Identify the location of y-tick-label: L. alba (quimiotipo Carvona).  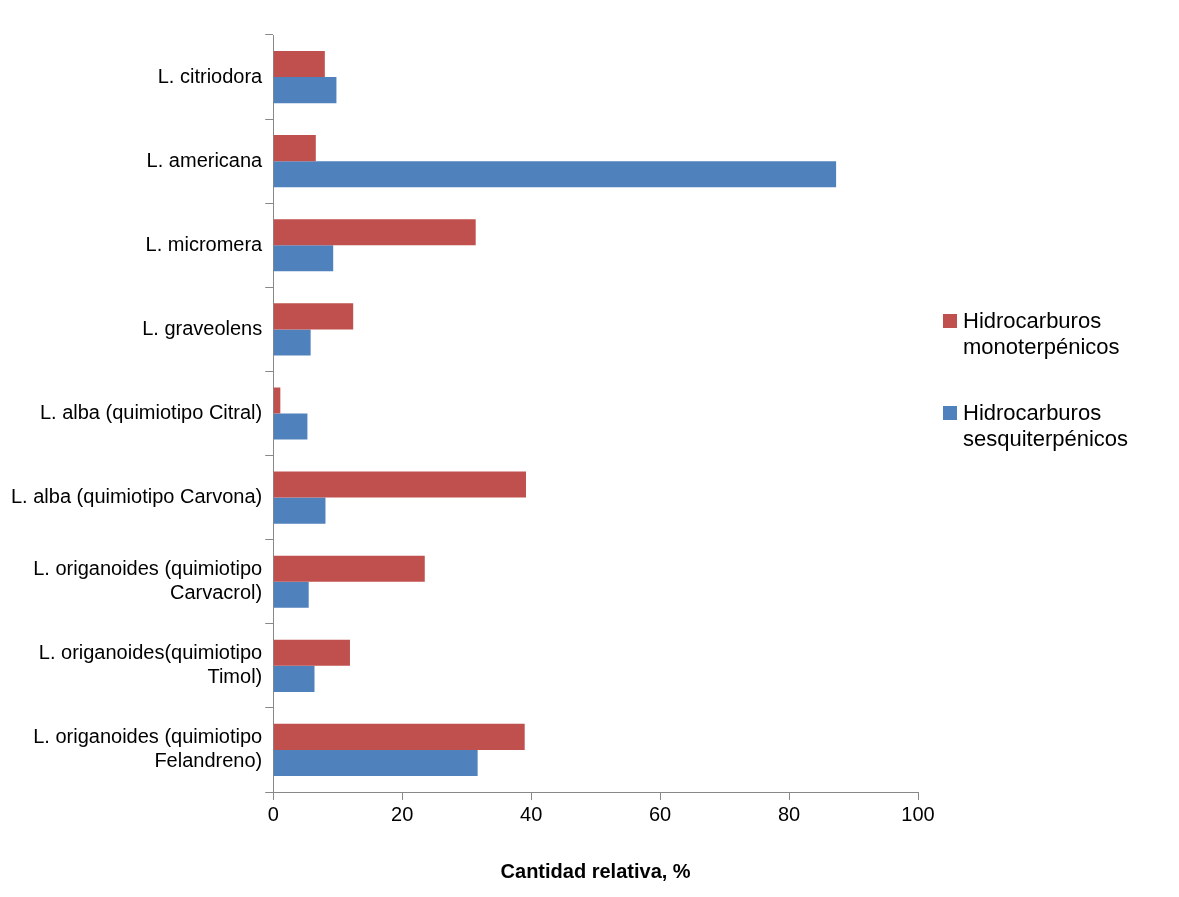
(136, 496).